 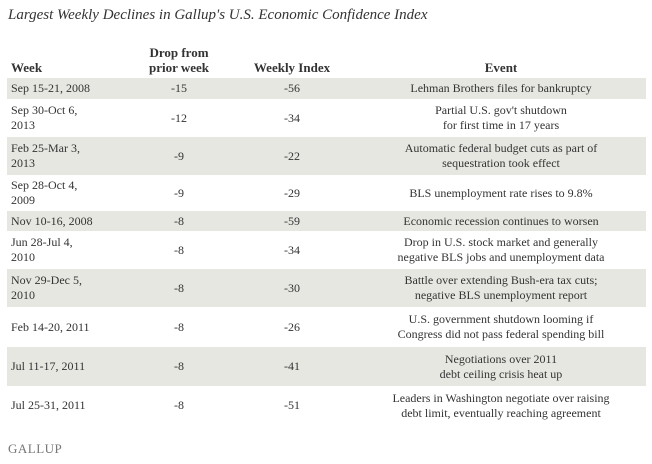 What do you see at coordinates (44, 185) in the screenshot?
I see `cell-week-text: Sep 28-Oct 4,` at bounding box center [44, 185].